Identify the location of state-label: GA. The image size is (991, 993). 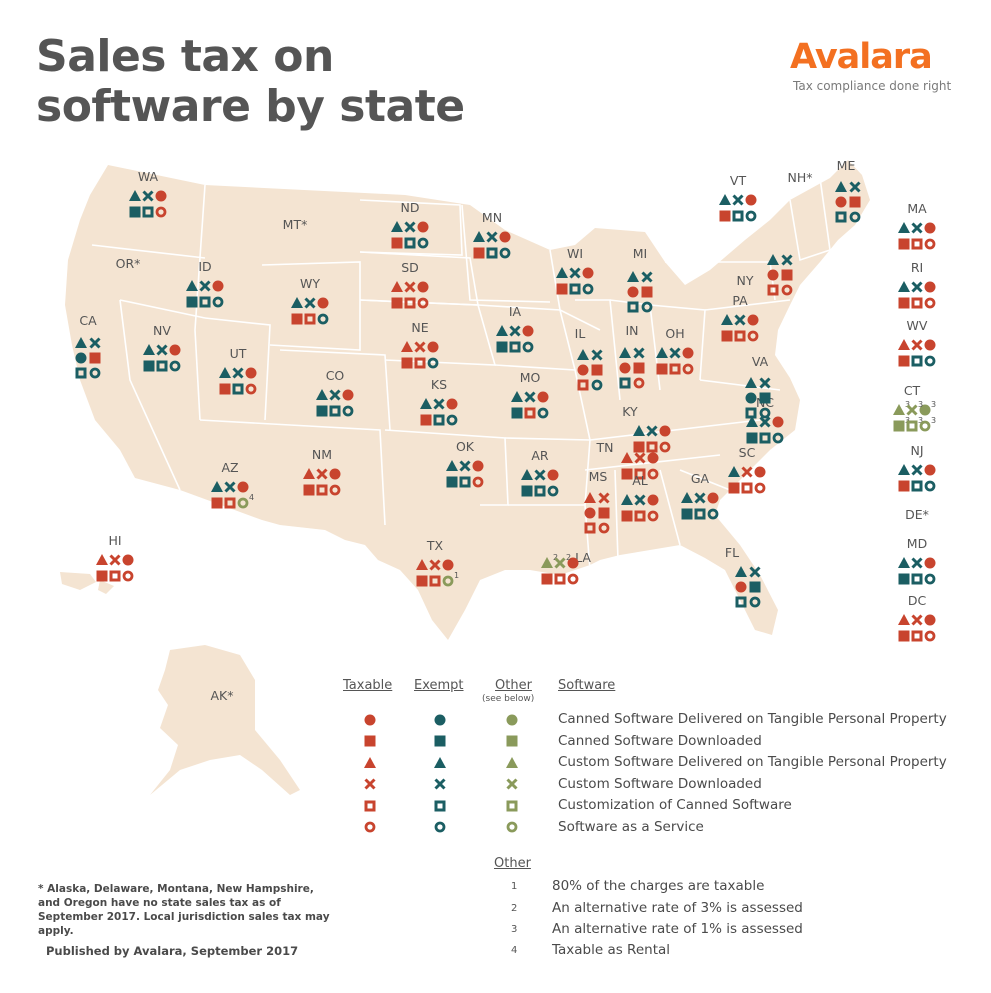
(700, 478).